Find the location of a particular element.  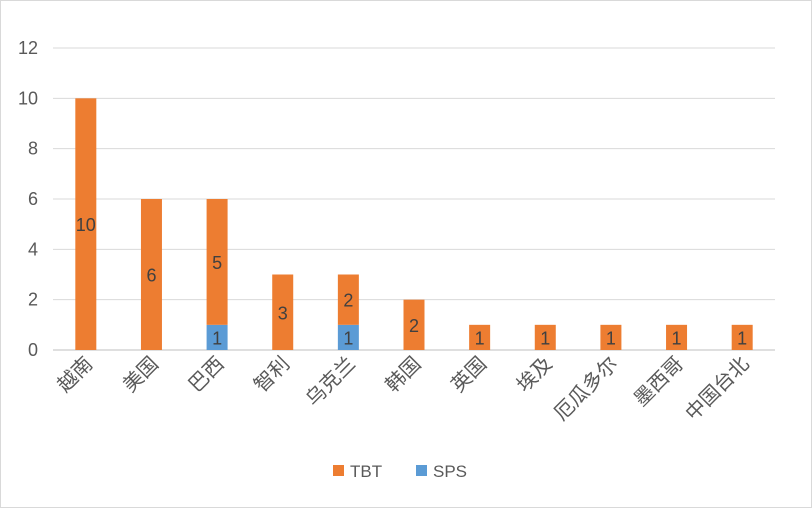

data-label: 3 is located at coordinates (283, 313).